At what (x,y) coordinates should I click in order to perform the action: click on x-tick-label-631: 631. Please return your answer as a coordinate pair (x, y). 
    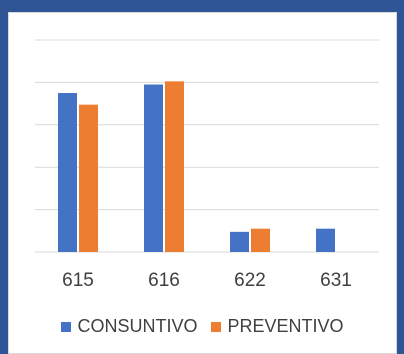
    Looking at the image, I should click on (336, 280).